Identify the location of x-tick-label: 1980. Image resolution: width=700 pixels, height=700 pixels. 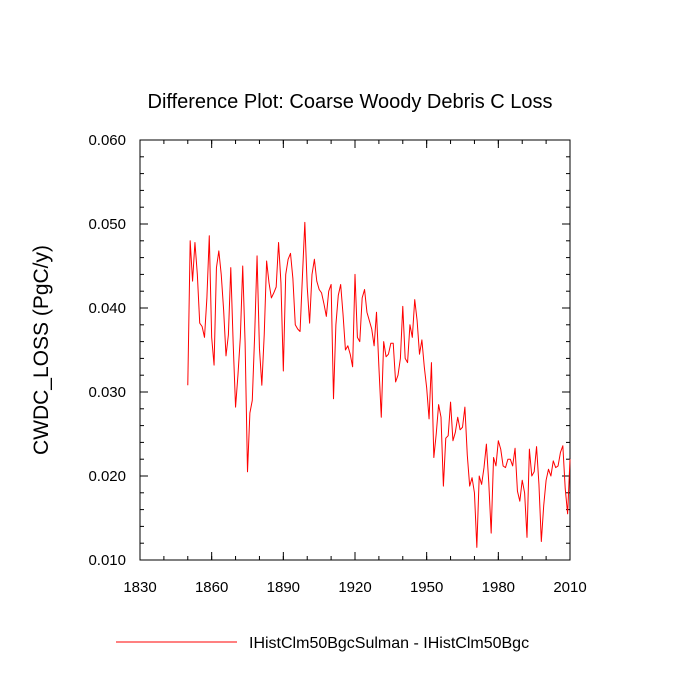
(498, 587).